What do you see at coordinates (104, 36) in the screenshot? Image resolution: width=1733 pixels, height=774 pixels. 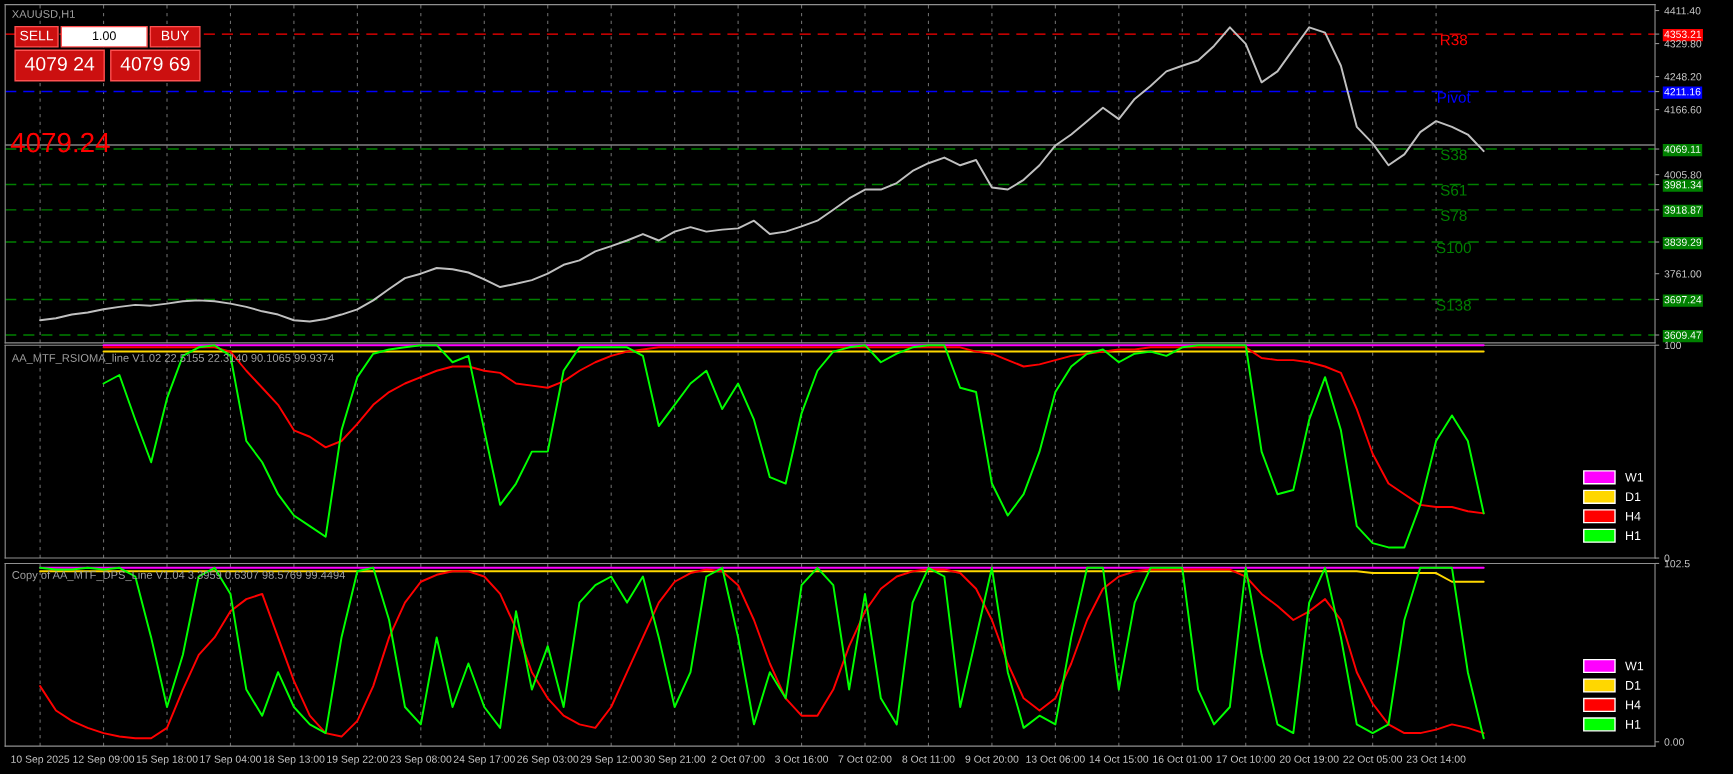 I see `annotation: 1.00` at bounding box center [104, 36].